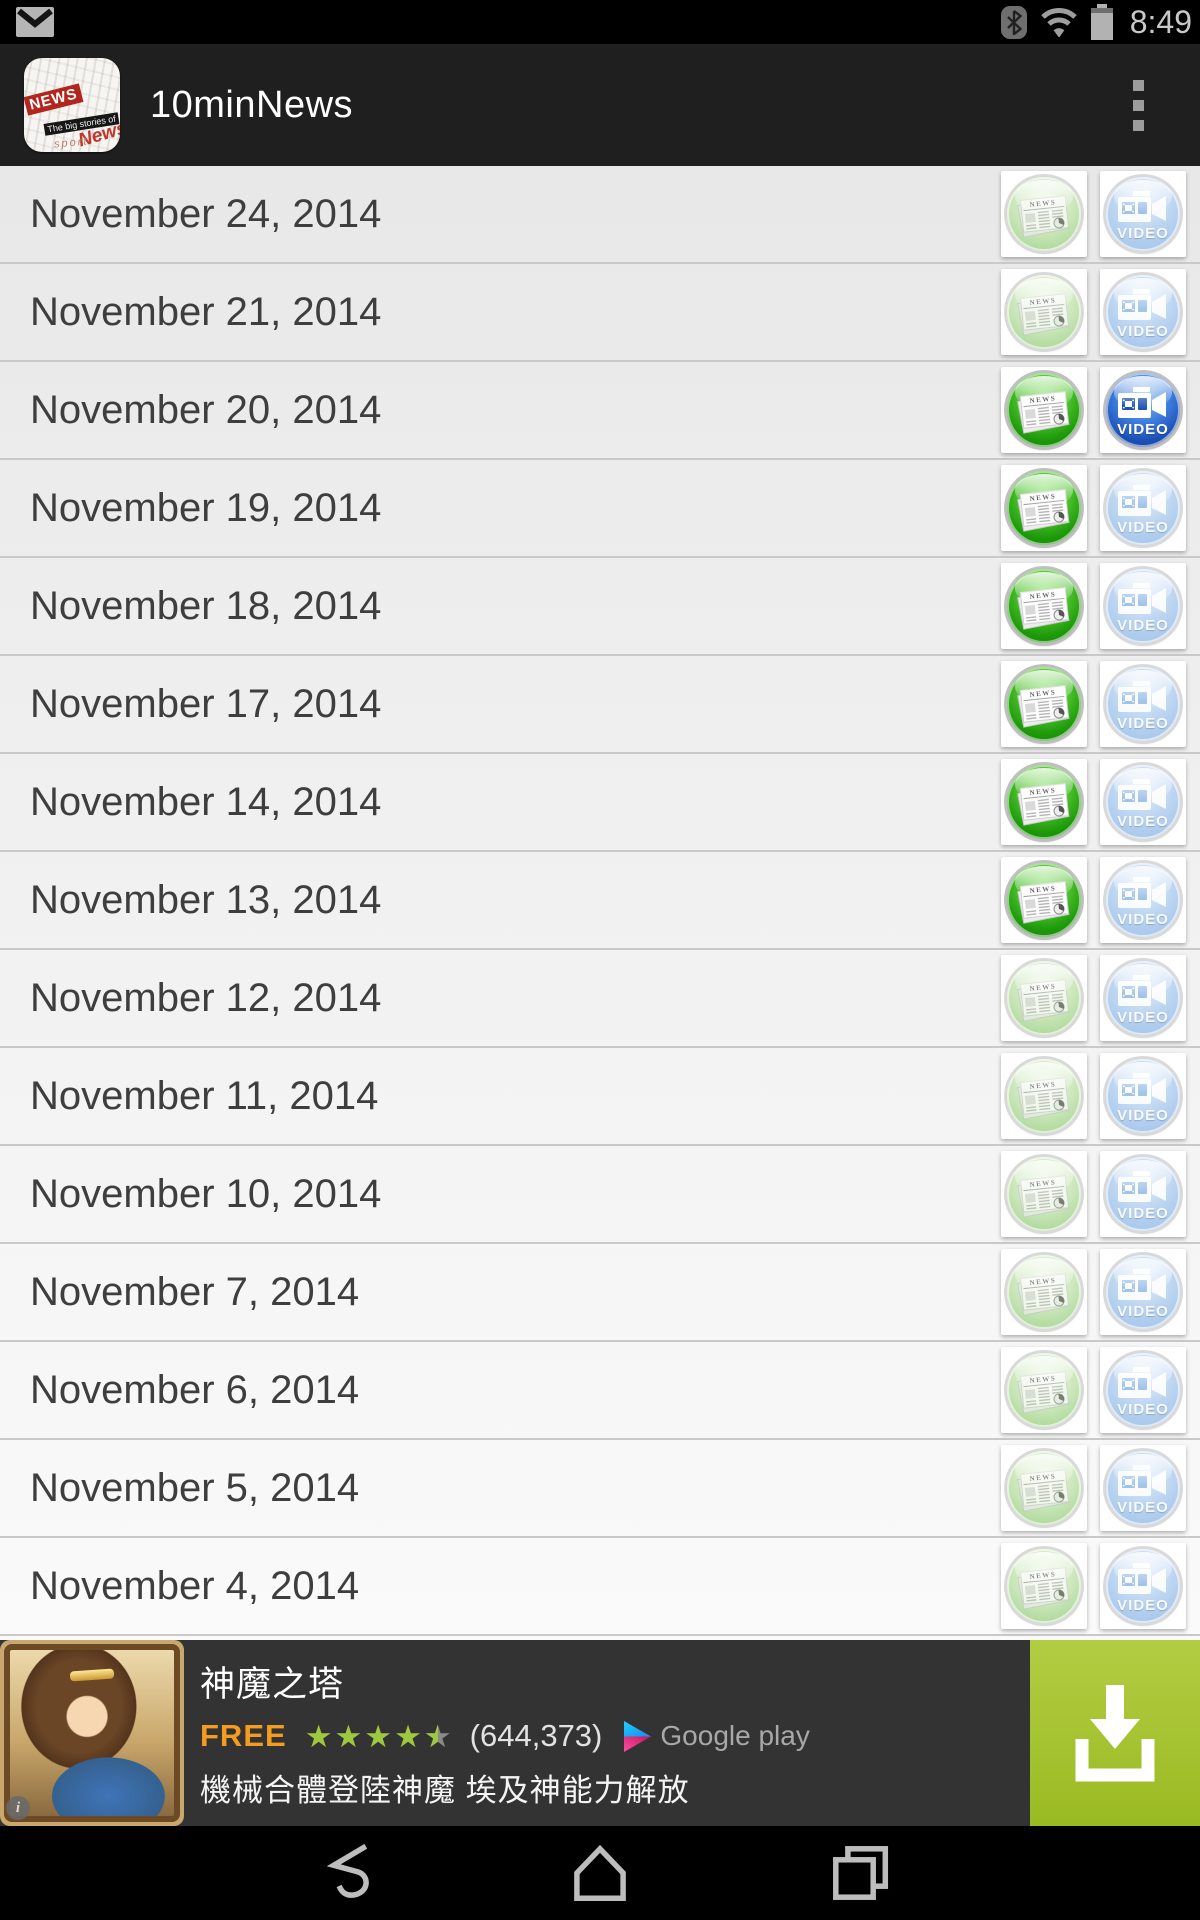 The width and height of the screenshot is (1200, 1920). Describe the element at coordinates (600, 1293) in the screenshot. I see `list-item: November 7, 2014 NEWS` at that location.